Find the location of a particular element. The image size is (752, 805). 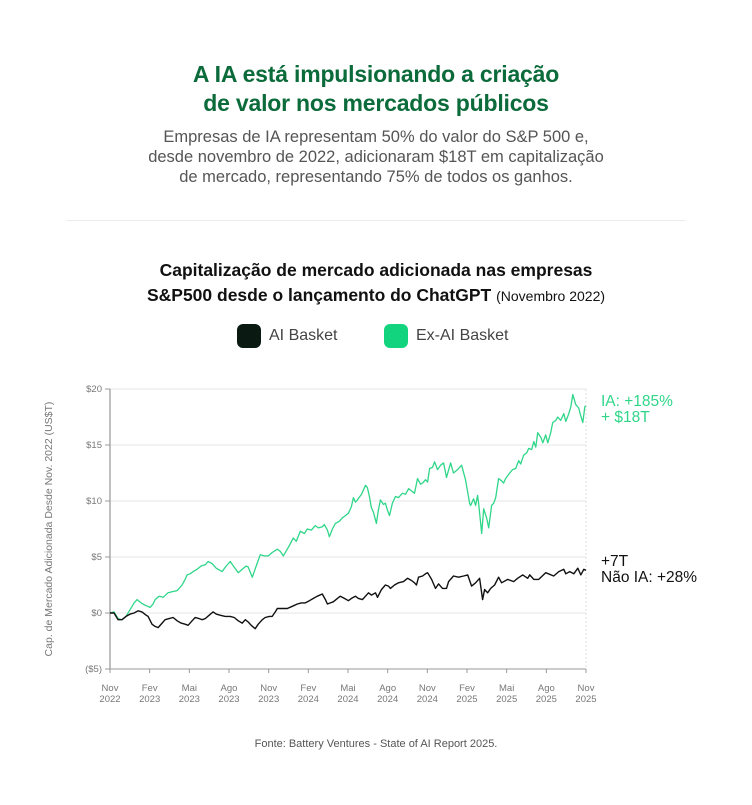

series-line-non-ia is located at coordinates (348, 598).